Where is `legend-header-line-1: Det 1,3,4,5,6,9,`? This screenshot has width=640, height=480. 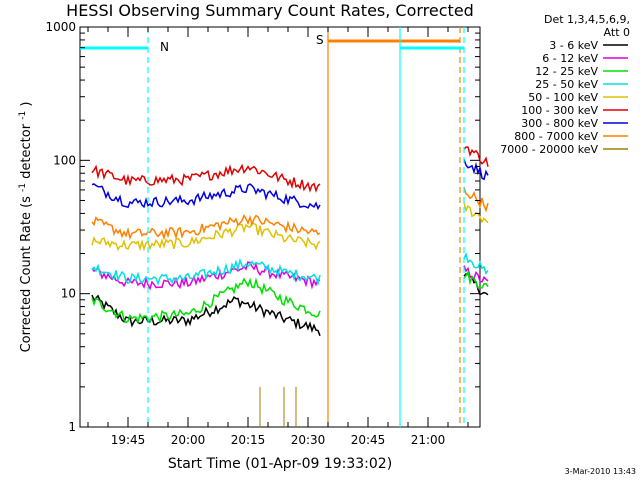
legend-header-line-1: Det 1,3,4,5,6,9, is located at coordinates (587, 19).